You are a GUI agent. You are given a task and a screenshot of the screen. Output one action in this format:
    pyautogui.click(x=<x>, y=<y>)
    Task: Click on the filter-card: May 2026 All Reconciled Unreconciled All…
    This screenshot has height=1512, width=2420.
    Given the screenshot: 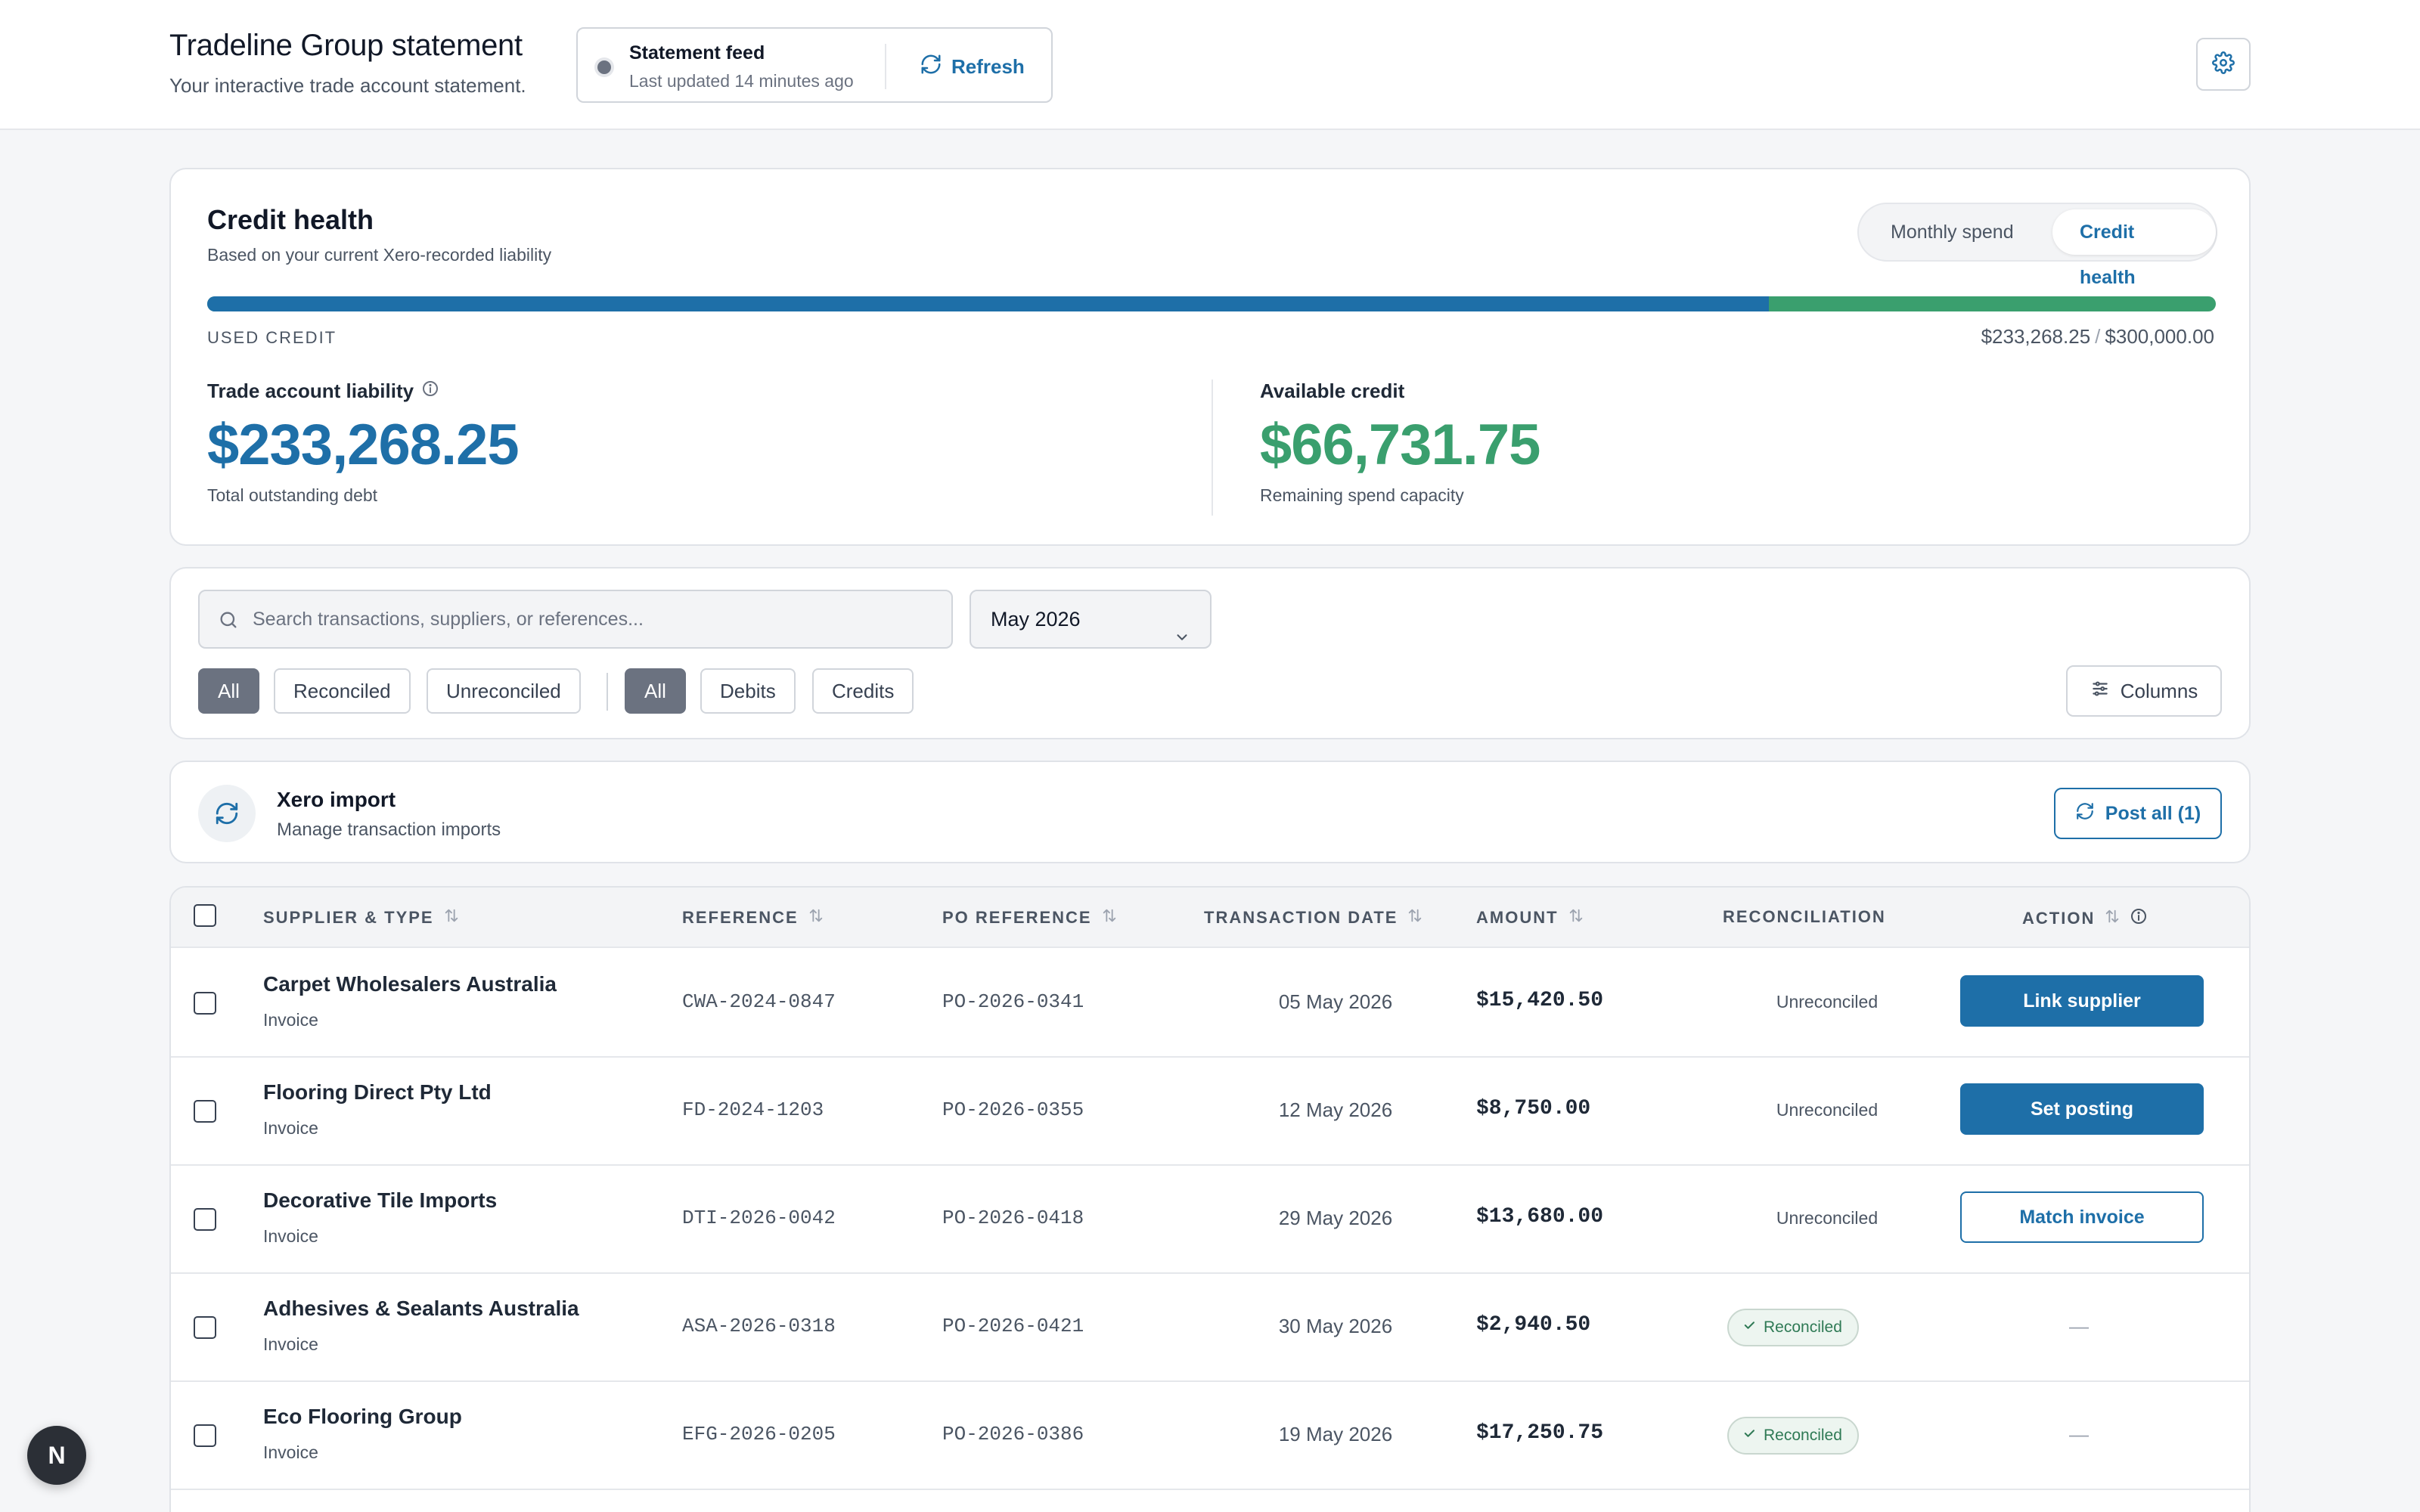 What is the action you would take?
    pyautogui.click(x=1210, y=653)
    